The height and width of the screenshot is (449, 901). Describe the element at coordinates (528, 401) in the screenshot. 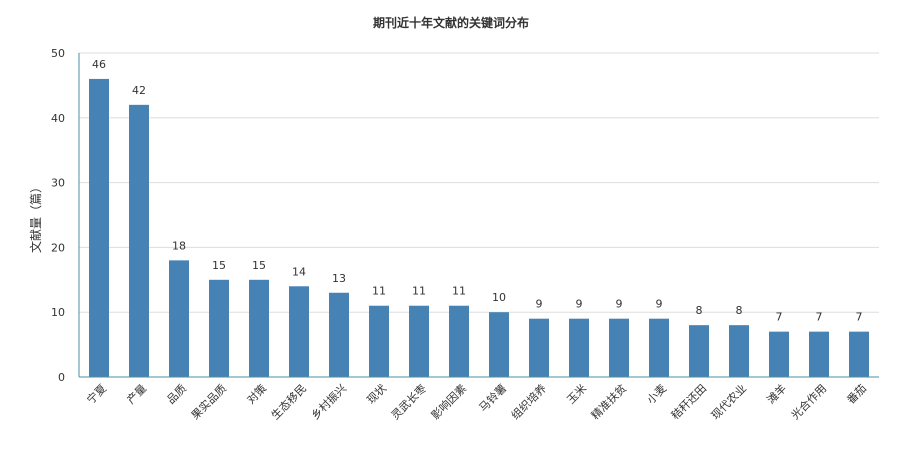

I see `x-tick-label: 组织培养` at that location.